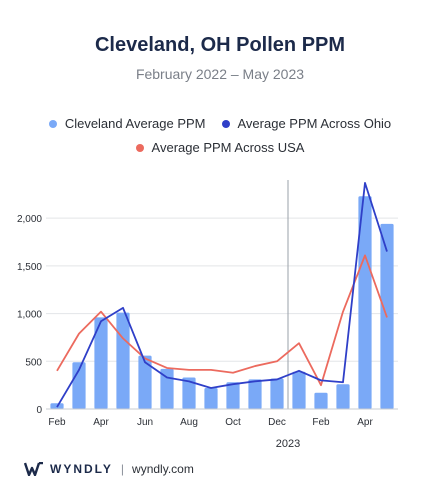 The height and width of the screenshot is (500, 440). I want to click on footer-url: wyndly.com, so click(163, 469).